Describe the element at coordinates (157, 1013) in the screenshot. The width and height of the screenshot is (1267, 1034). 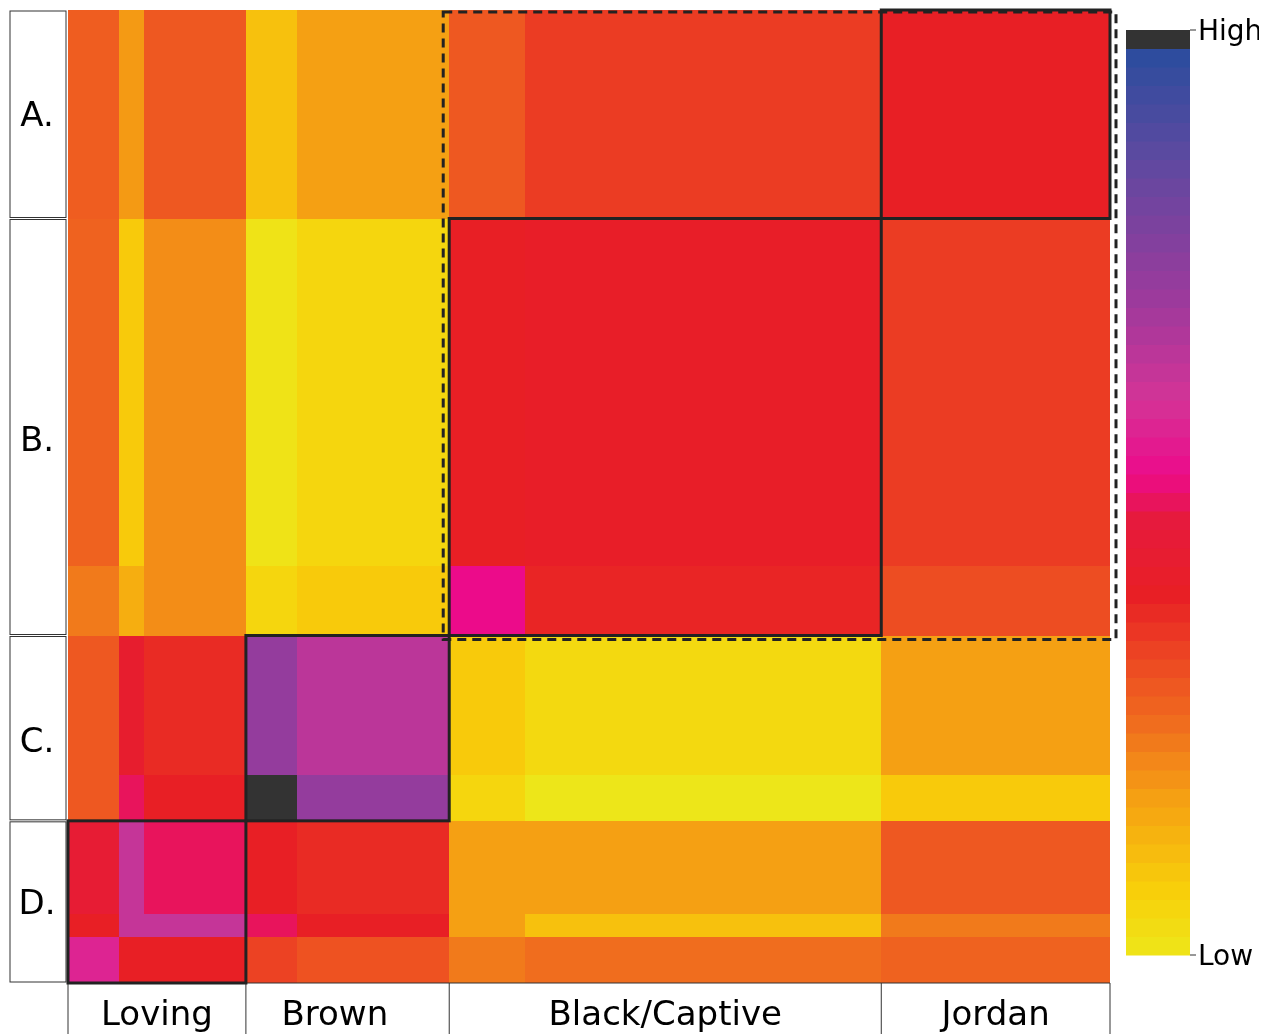
I see `x-tick-label: Loving` at that location.